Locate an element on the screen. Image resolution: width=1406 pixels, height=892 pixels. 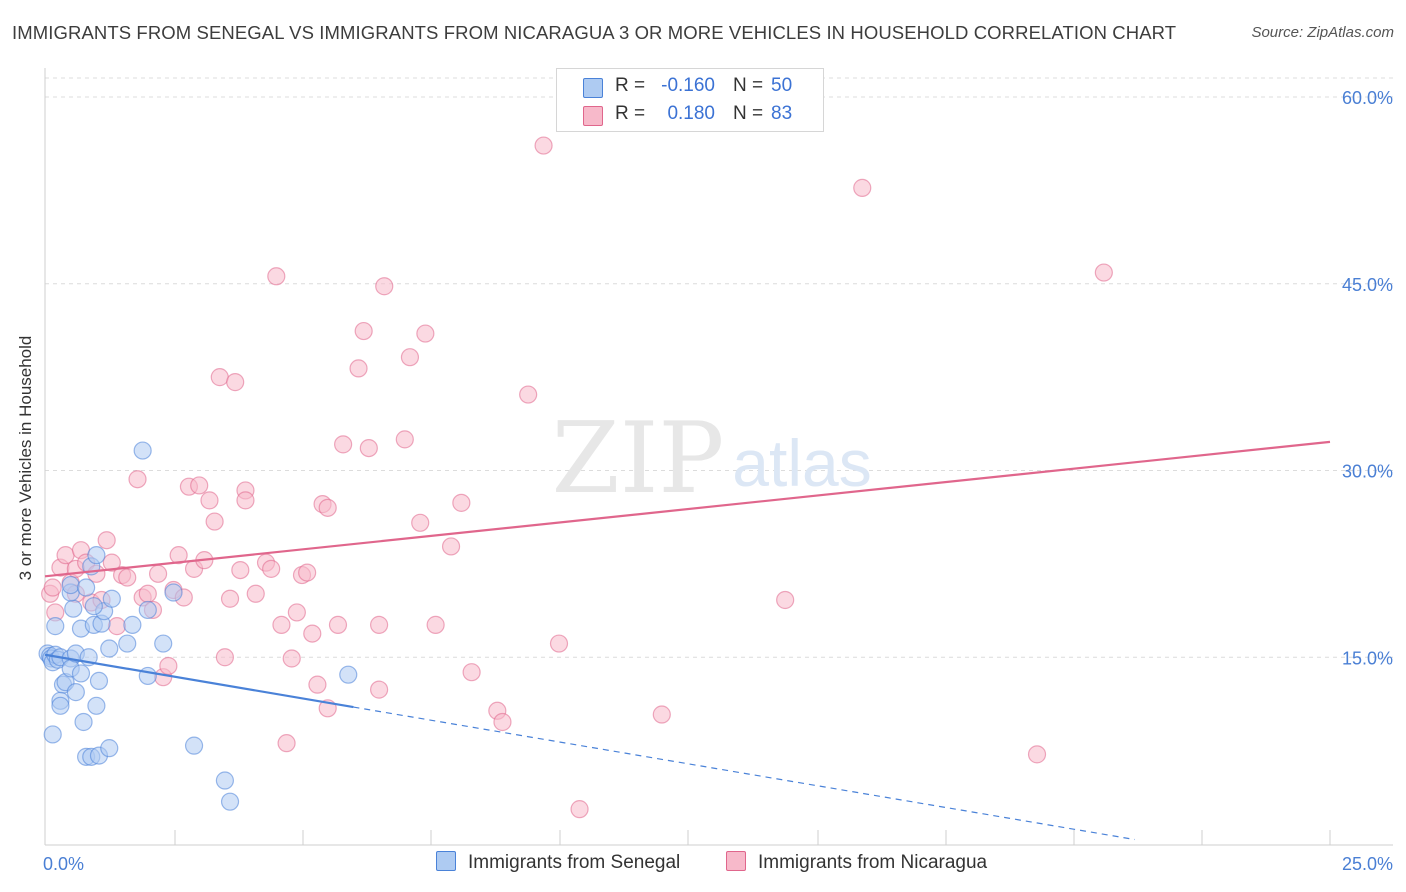
legend-r-value: -0.160 is located at coordinates (688, 85).